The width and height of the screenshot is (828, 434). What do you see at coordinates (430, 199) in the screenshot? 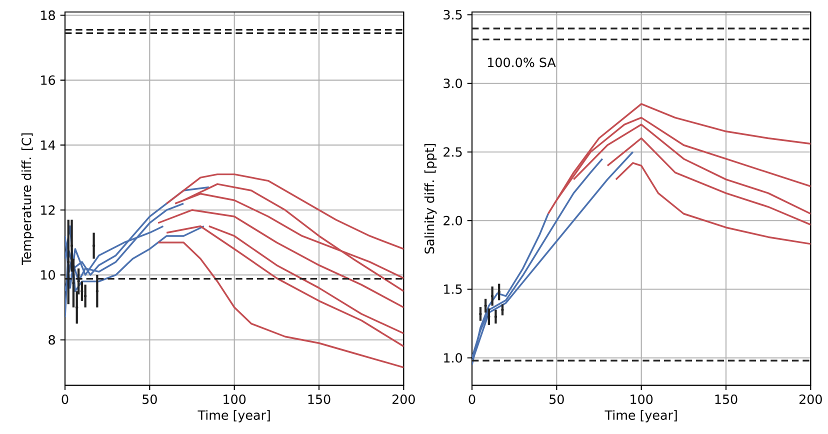
I see `y-axis-title: Salinity diff. [ppt]` at bounding box center [430, 199].